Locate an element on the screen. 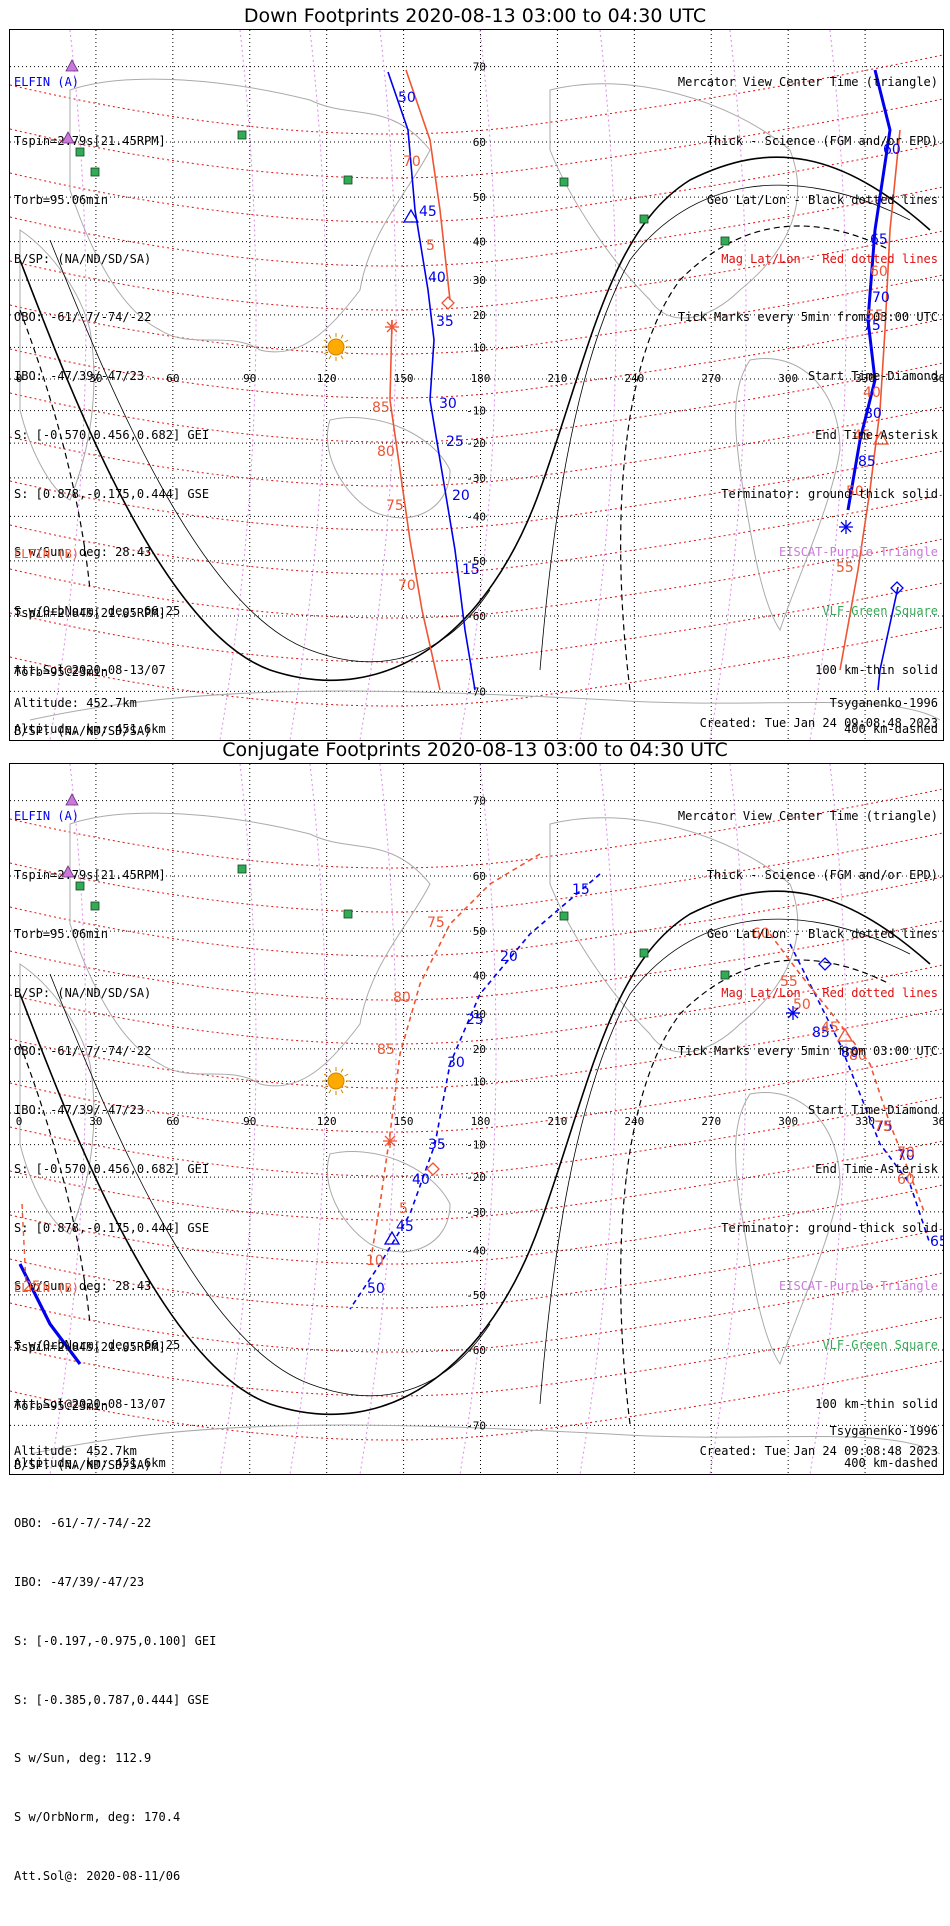 The image size is (950, 1926). track-tick-label: 85 is located at coordinates (386, 1050).